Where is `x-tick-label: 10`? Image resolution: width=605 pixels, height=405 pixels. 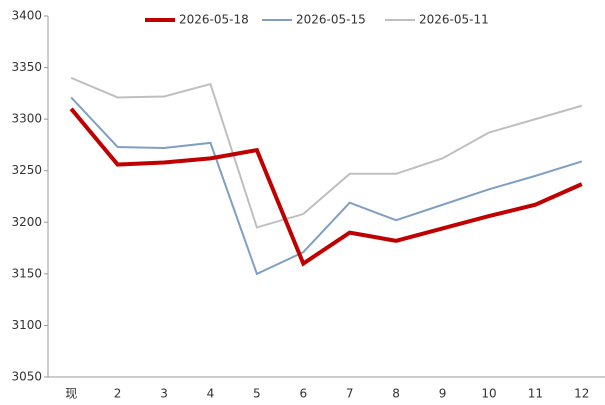
x-tick-label: 10 is located at coordinates (488, 394).